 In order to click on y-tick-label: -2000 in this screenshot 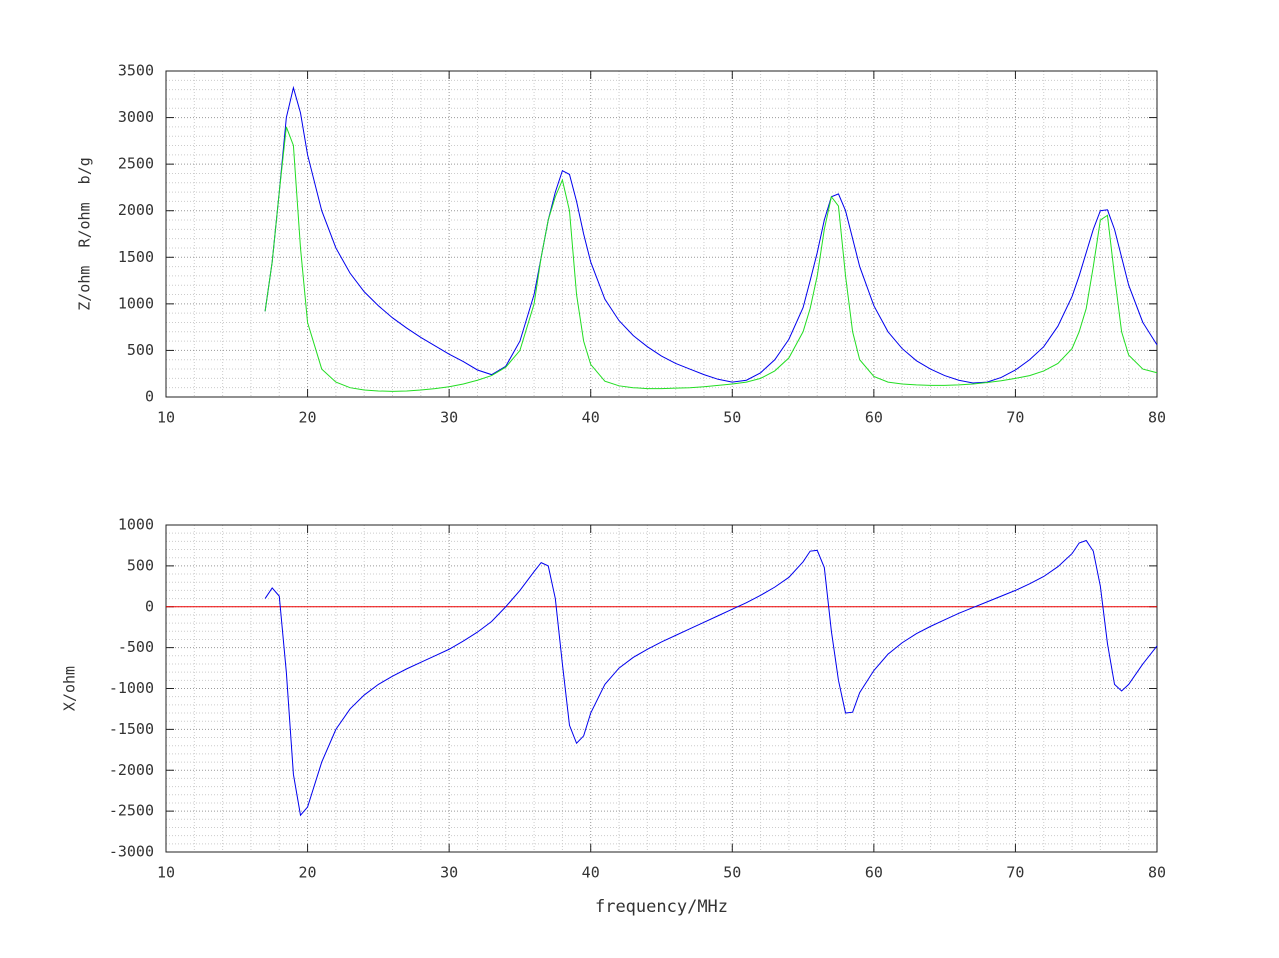, I will do `click(131, 770)`.